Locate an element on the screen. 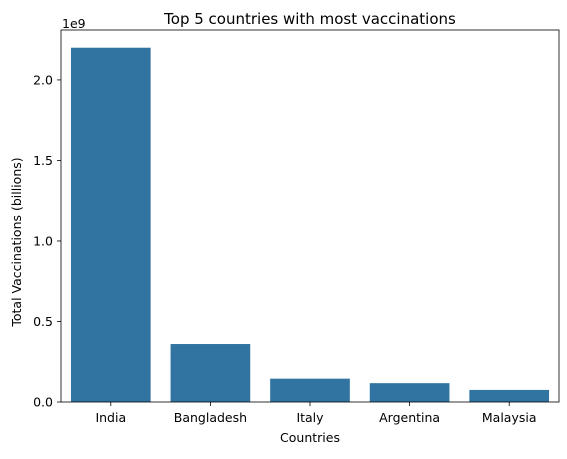 This screenshot has height=459, width=567. y-tick-label: 1.5 is located at coordinates (43, 160).